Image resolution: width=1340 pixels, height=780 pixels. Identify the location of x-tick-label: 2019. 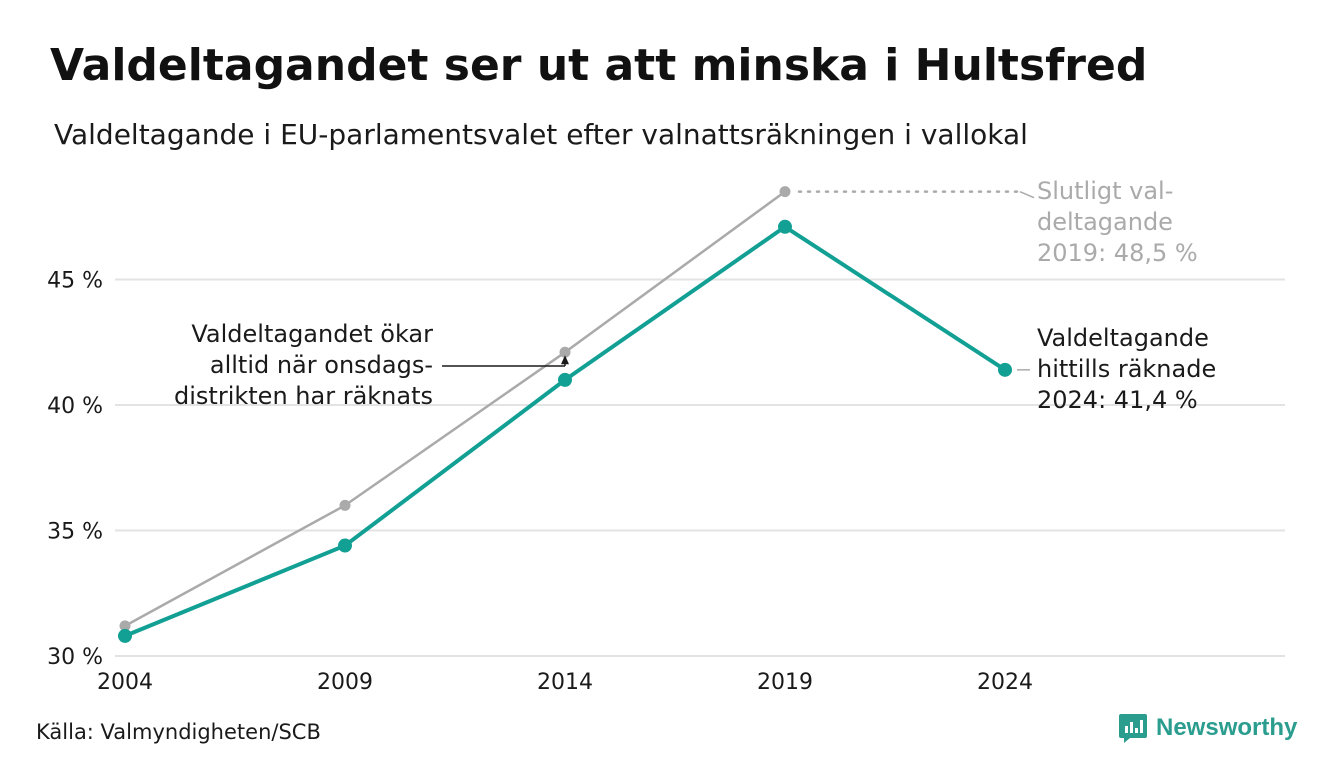
(785, 682).